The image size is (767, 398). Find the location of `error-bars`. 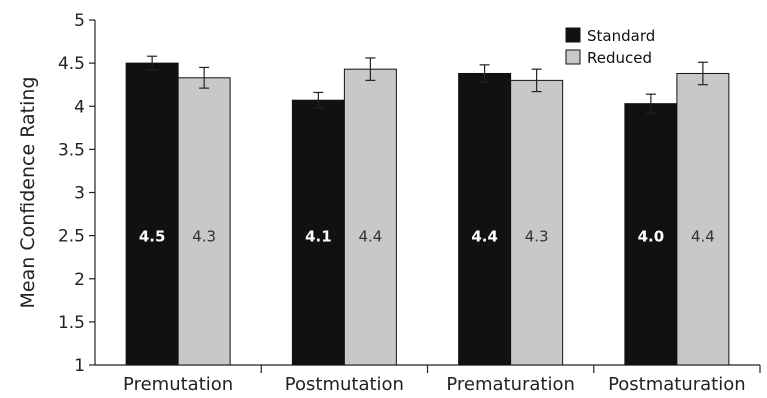

error-bars is located at coordinates (427, 84).